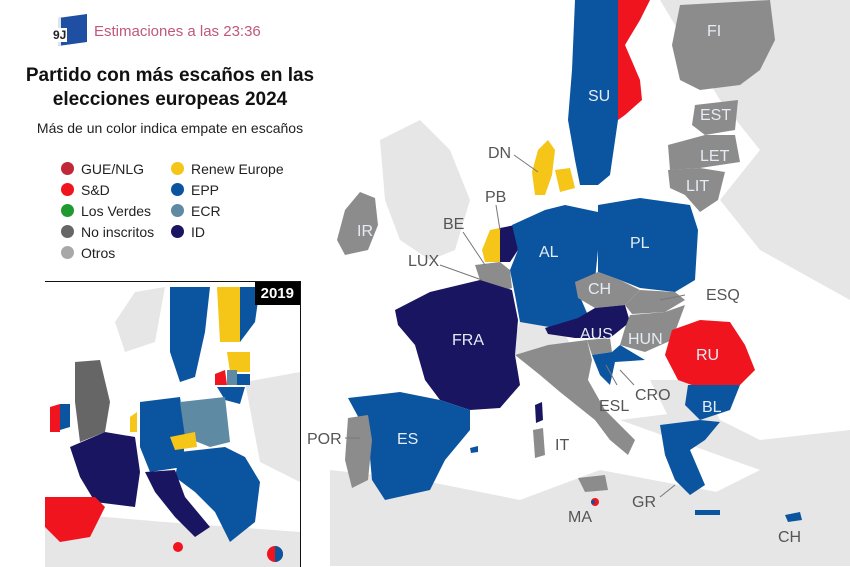  I want to click on label-fi: FI, so click(714, 31).